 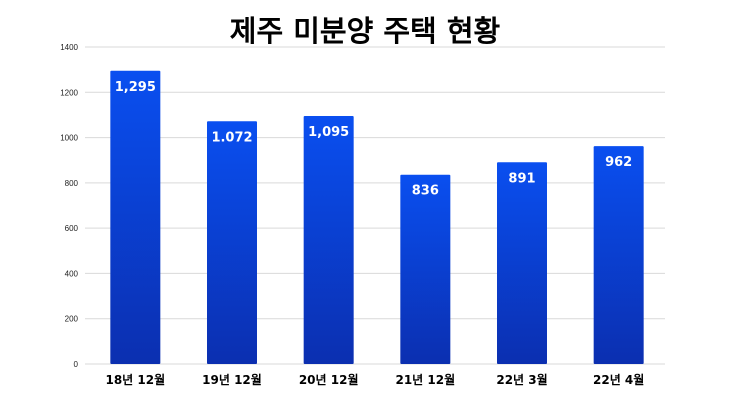 What do you see at coordinates (69, 138) in the screenshot?
I see `y-tick-label: 1000` at bounding box center [69, 138].